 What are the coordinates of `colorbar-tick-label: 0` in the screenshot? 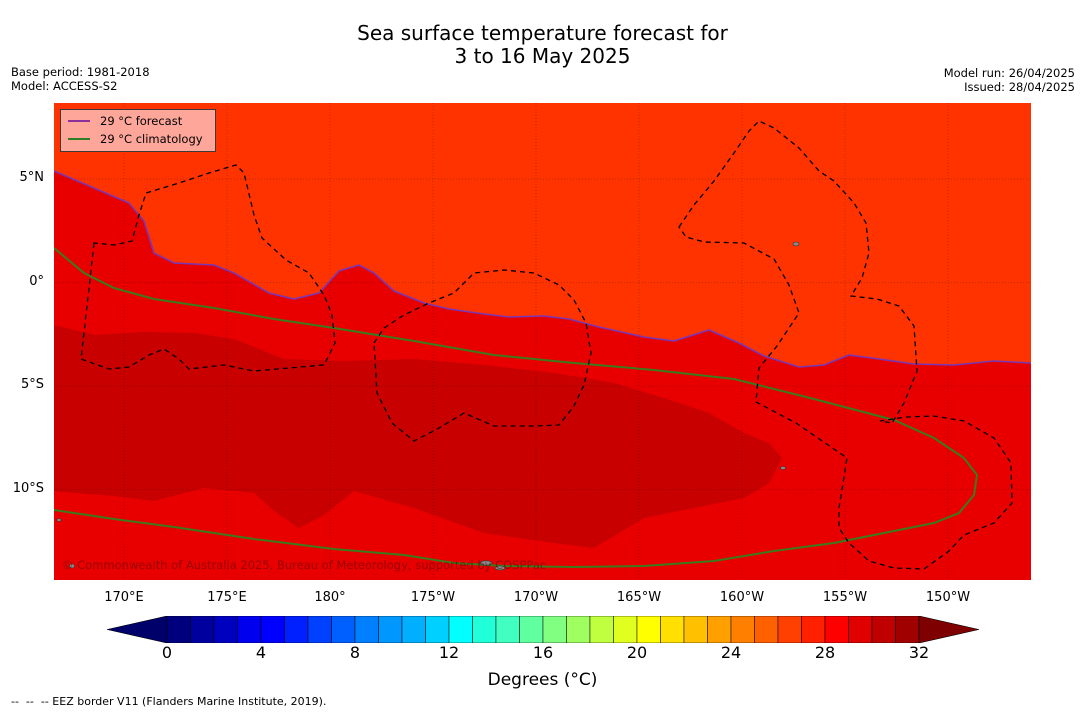 It's located at (167, 652).